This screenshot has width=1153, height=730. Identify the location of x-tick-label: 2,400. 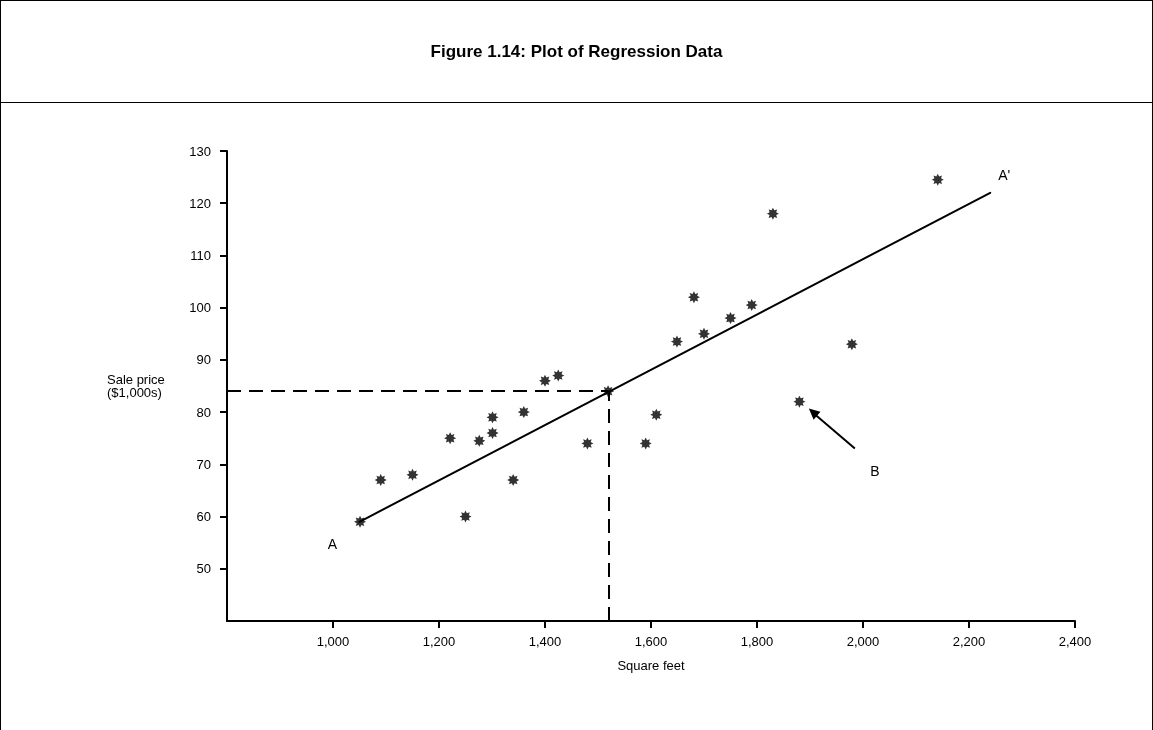
(1075, 641).